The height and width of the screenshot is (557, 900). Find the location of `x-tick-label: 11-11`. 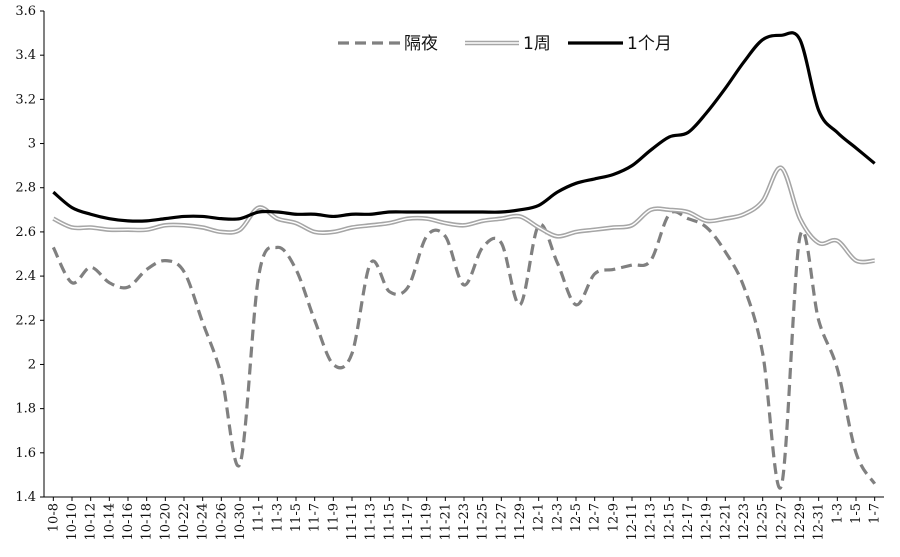

x-tick-label: 11-11 is located at coordinates (352, 521).